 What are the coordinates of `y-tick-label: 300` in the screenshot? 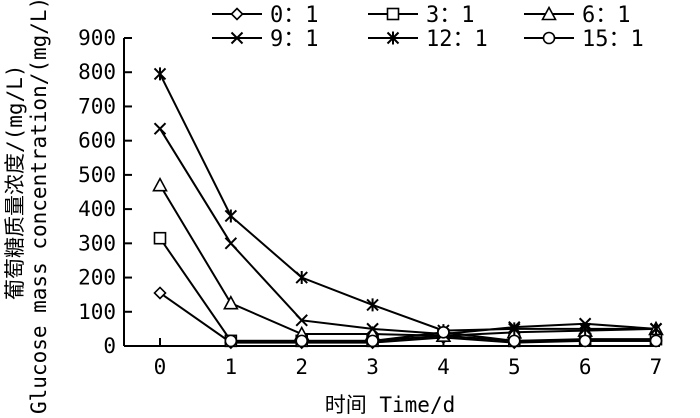 It's located at (97, 243).